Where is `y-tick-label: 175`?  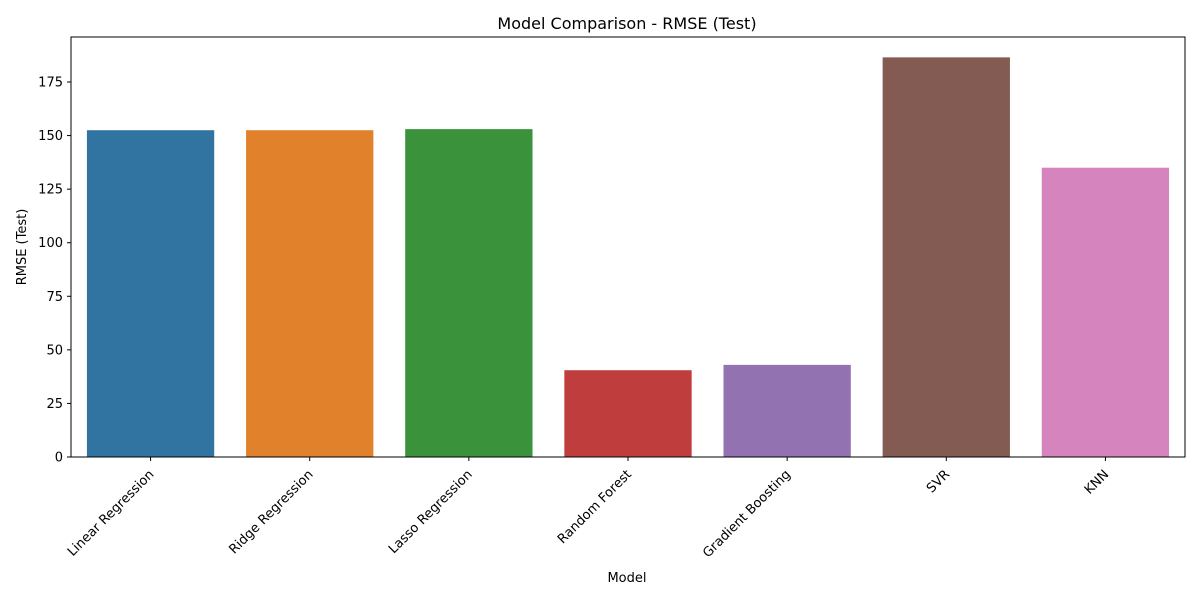 y-tick-label: 175 is located at coordinates (50, 83).